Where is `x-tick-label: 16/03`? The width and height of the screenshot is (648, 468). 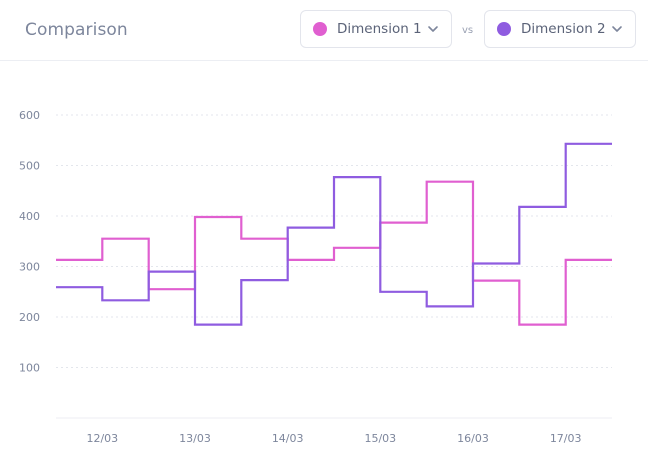 x-tick-label: 16/03 is located at coordinates (473, 438).